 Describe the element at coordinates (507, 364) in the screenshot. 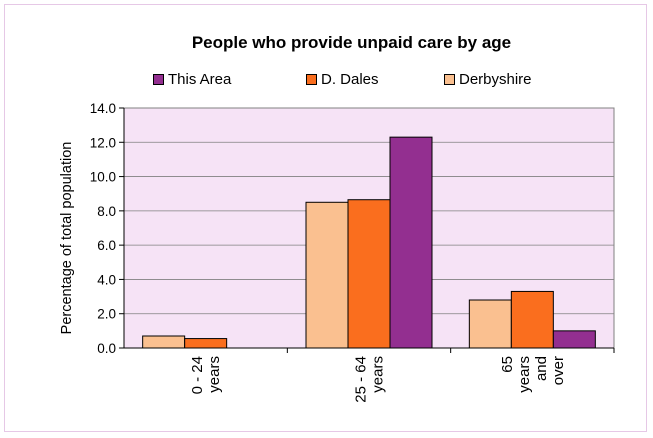

I see `x-category-label: 65` at that location.